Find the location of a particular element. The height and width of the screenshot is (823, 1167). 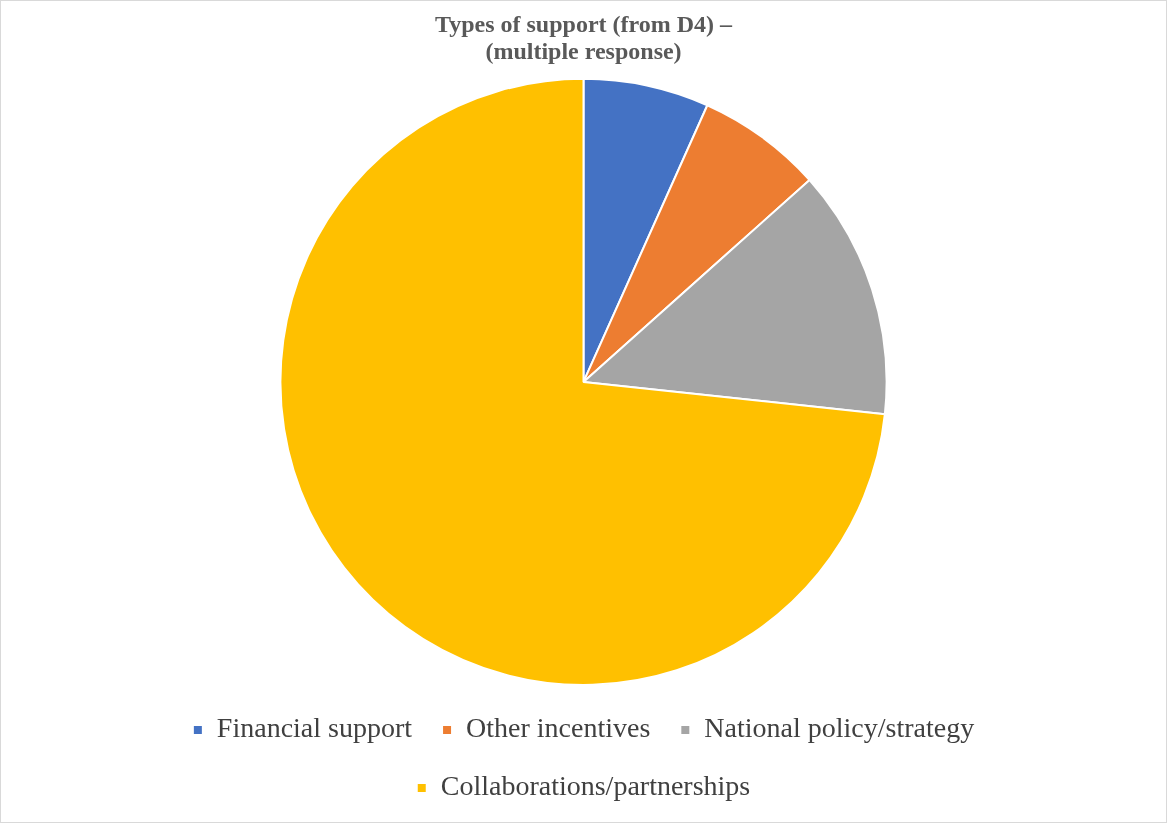

legend-label: Collaborations/partnerships is located at coordinates (595, 786).